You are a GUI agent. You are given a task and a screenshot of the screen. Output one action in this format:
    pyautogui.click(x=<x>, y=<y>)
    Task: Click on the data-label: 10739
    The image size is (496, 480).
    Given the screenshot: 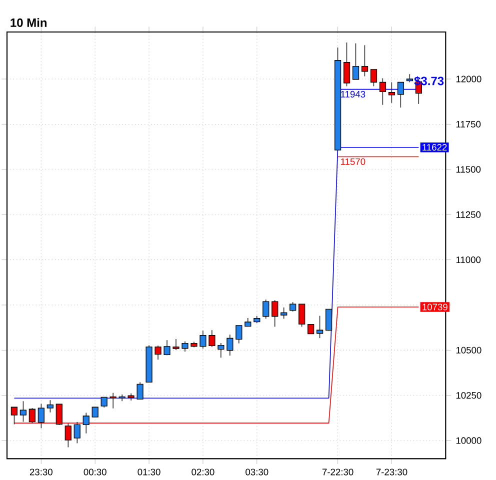 What is the action you would take?
    pyautogui.click(x=435, y=307)
    